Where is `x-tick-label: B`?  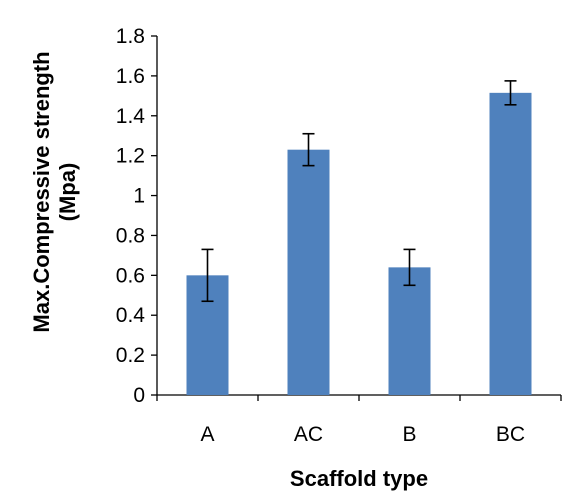 x-tick-label: B is located at coordinates (409, 434).